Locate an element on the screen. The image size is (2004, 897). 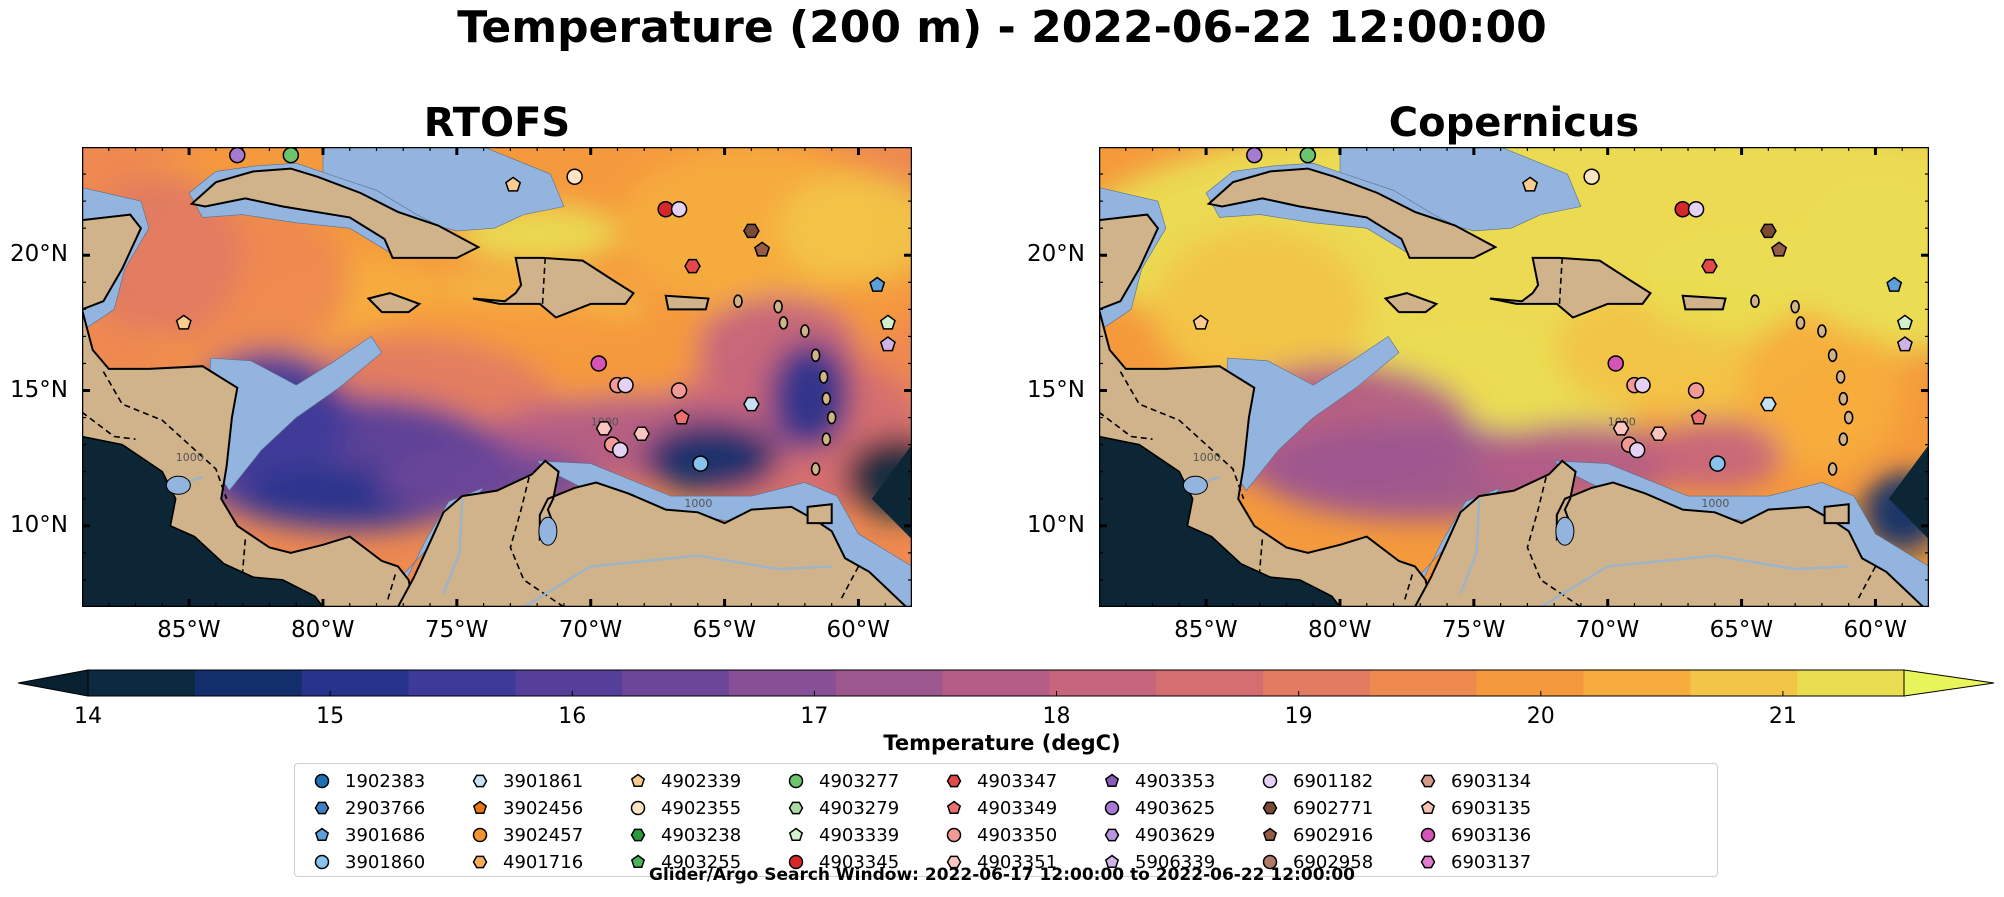
colorbar-tick-label: 14 is located at coordinates (88, 716).